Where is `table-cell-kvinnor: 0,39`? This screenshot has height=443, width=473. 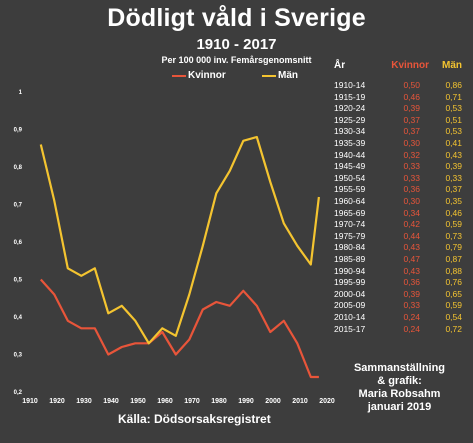
table-cell-kvinnor: 0,39 is located at coordinates (411, 108).